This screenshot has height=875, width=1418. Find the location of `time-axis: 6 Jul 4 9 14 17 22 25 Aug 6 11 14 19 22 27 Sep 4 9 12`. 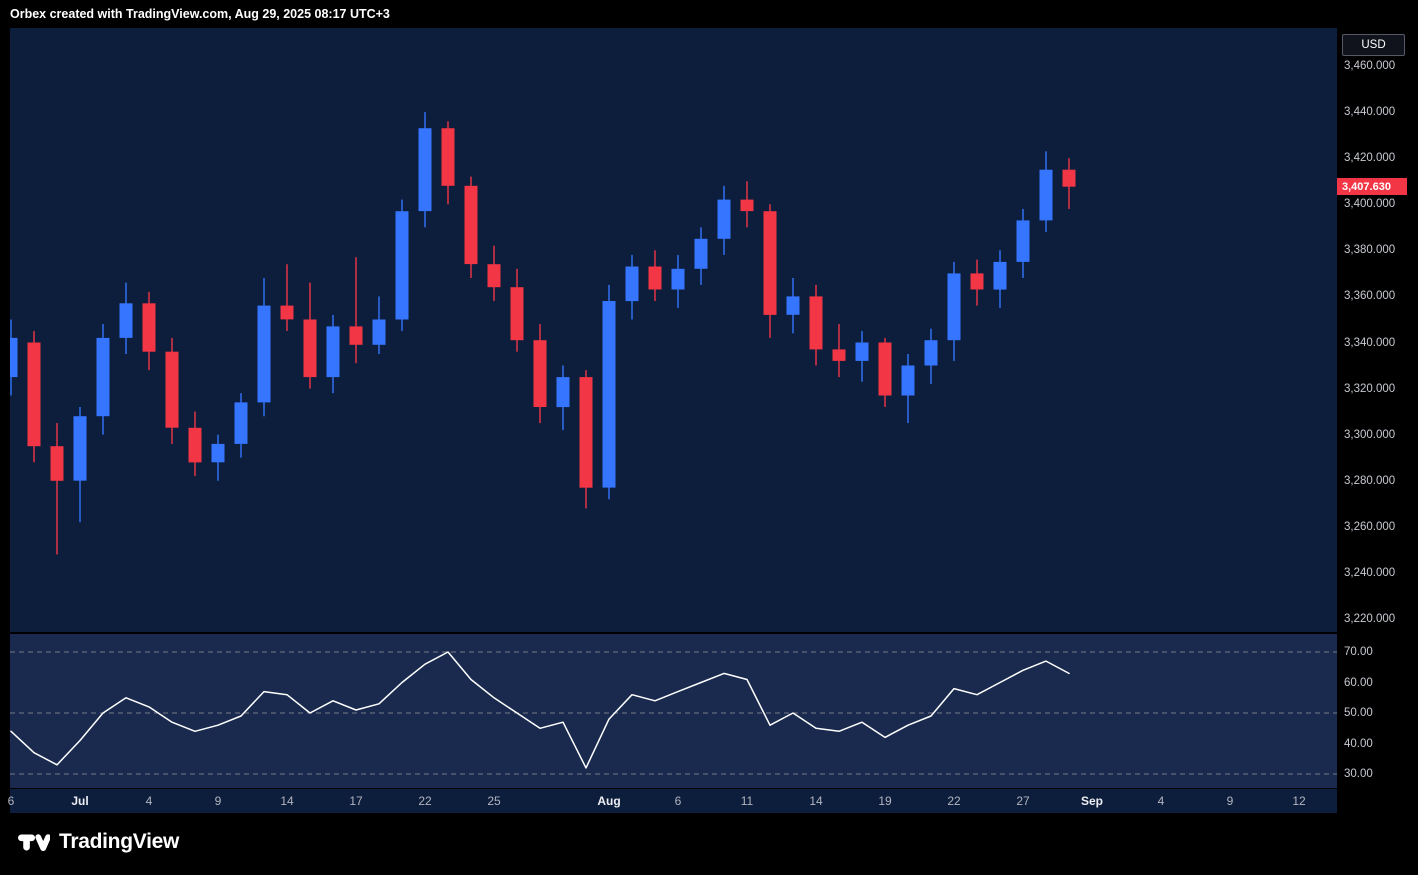

time-axis: 6 Jul 4 9 14 17 22 25 Aug 6 11 14 19 22 27 Sep 4 9 12 is located at coordinates (672, 801).